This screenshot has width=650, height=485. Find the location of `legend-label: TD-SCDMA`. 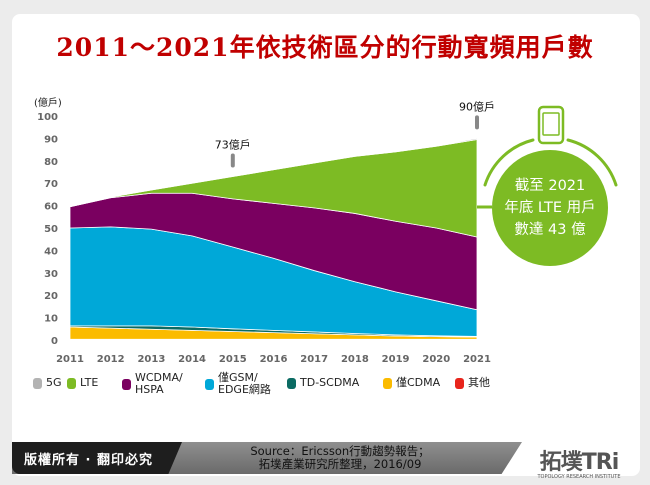

legend-label: TD-SCDMA is located at coordinates (330, 382).